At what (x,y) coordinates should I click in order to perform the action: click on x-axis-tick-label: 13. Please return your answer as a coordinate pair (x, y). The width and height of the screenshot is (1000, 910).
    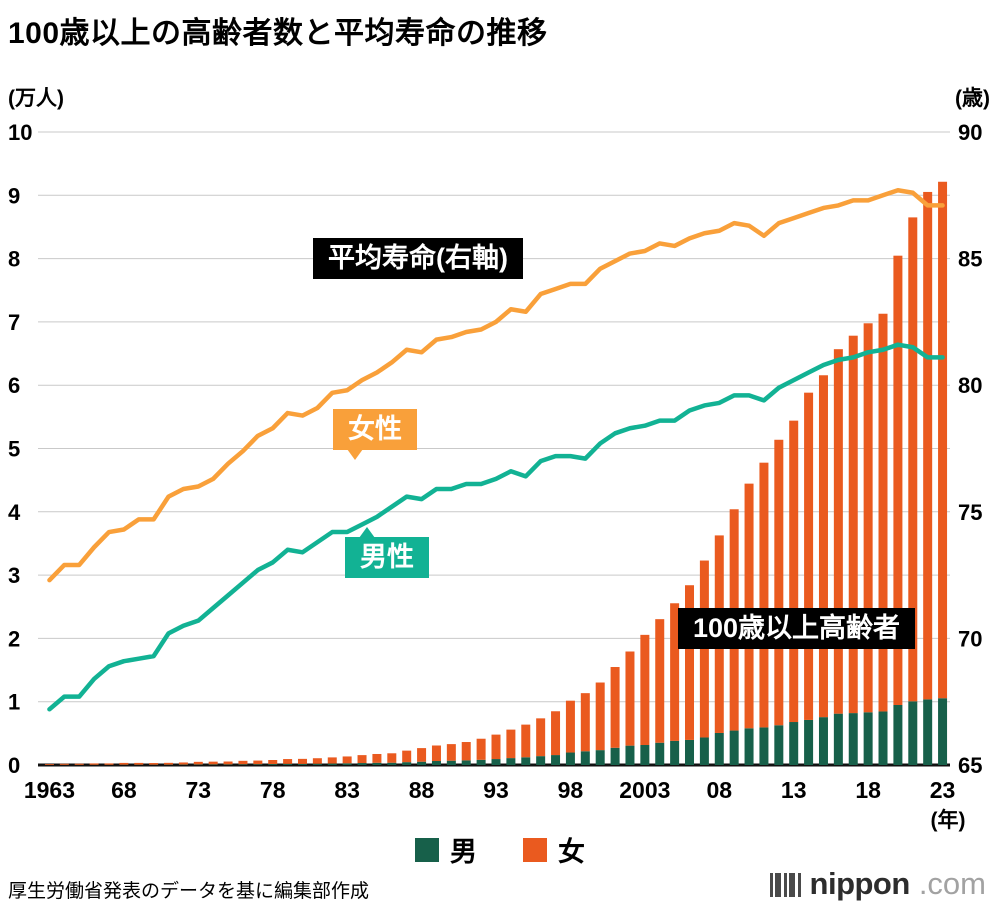
    Looking at the image, I should click on (794, 790).